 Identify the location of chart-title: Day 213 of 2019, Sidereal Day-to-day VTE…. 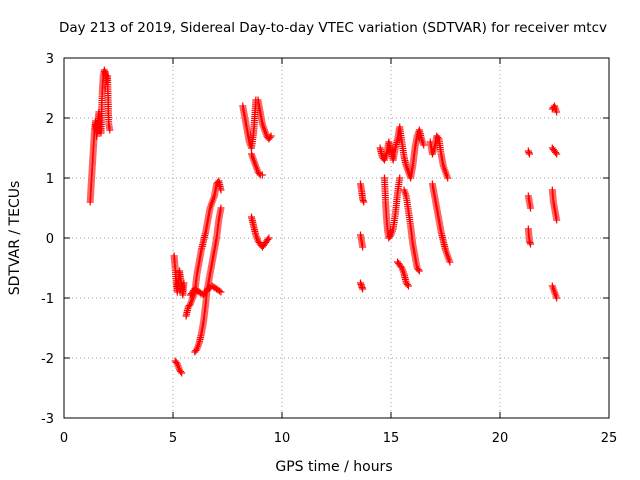
(333, 28).